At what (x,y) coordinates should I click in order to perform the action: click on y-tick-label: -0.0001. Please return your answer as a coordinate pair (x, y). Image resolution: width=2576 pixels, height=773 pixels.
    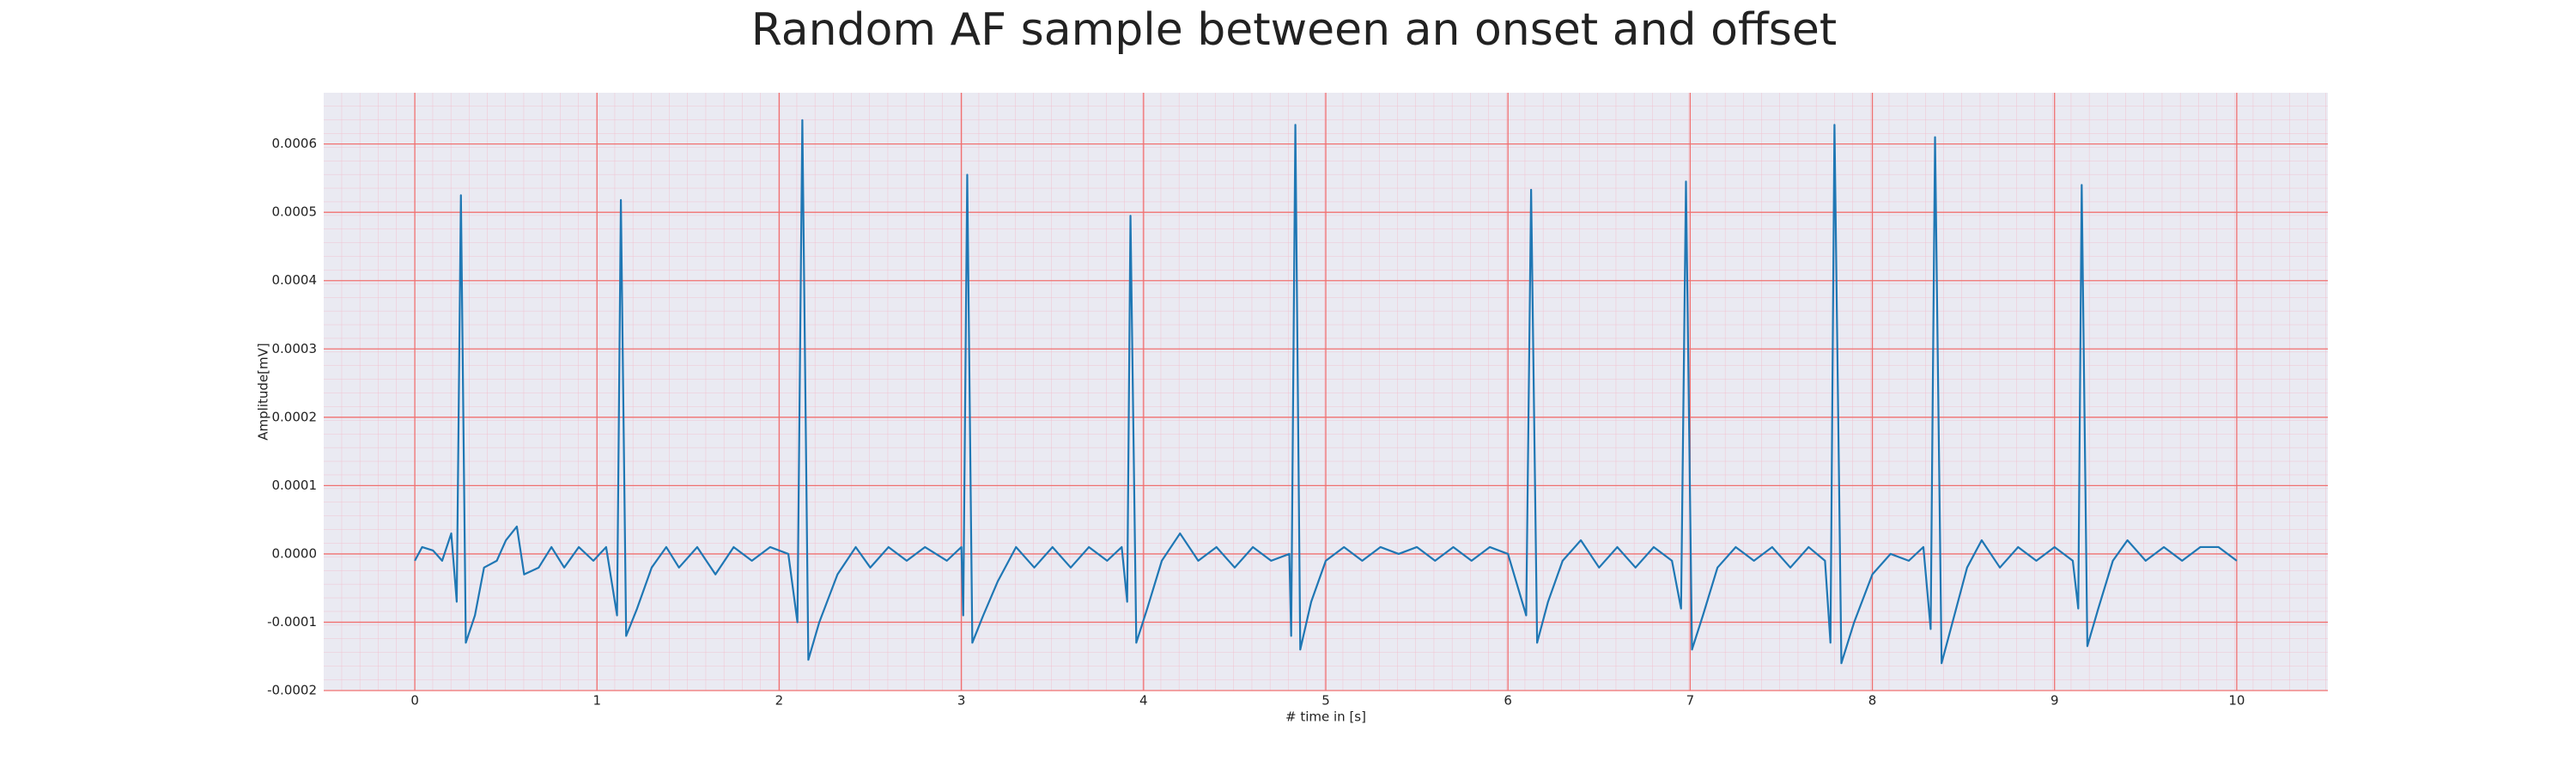
    Looking at the image, I should click on (292, 622).